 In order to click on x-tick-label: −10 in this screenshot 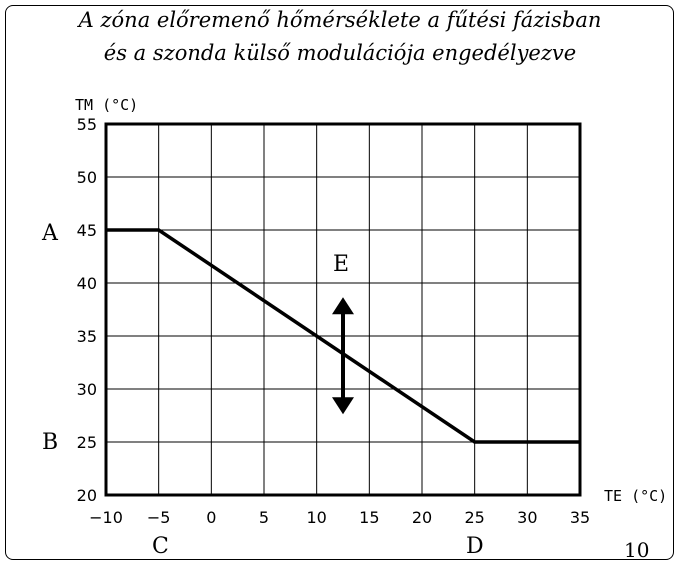, I will do `click(106, 517)`.